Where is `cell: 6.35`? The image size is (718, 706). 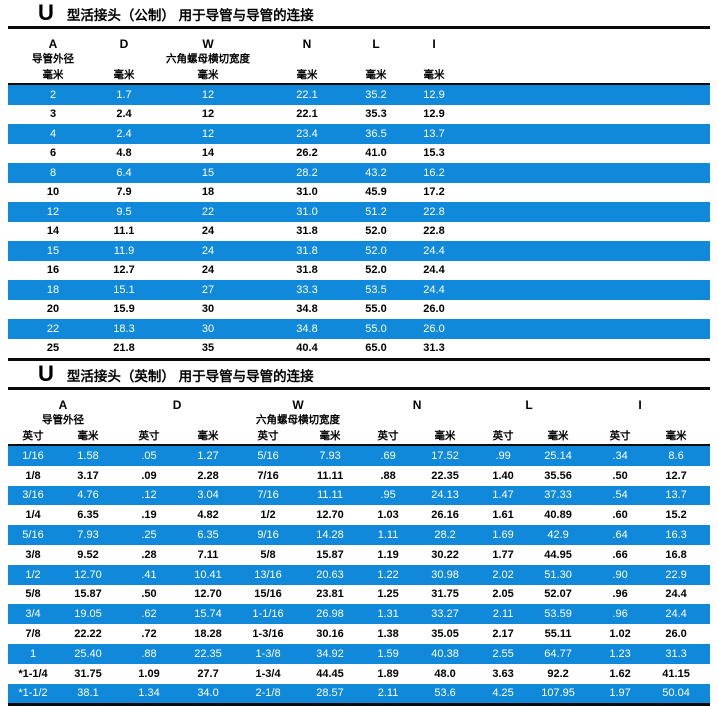
cell: 6.35 is located at coordinates (208, 535).